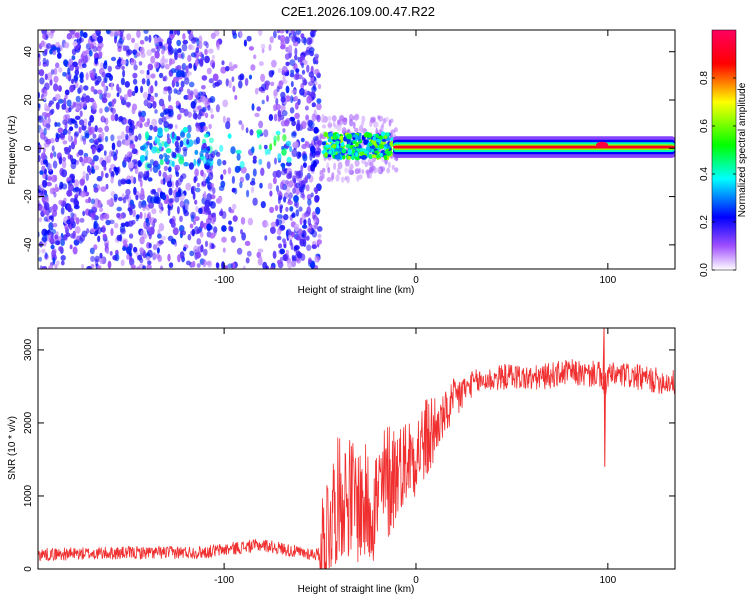  Describe the element at coordinates (28, 569) in the screenshot. I see `snr-y-tick-label: 0` at that location.